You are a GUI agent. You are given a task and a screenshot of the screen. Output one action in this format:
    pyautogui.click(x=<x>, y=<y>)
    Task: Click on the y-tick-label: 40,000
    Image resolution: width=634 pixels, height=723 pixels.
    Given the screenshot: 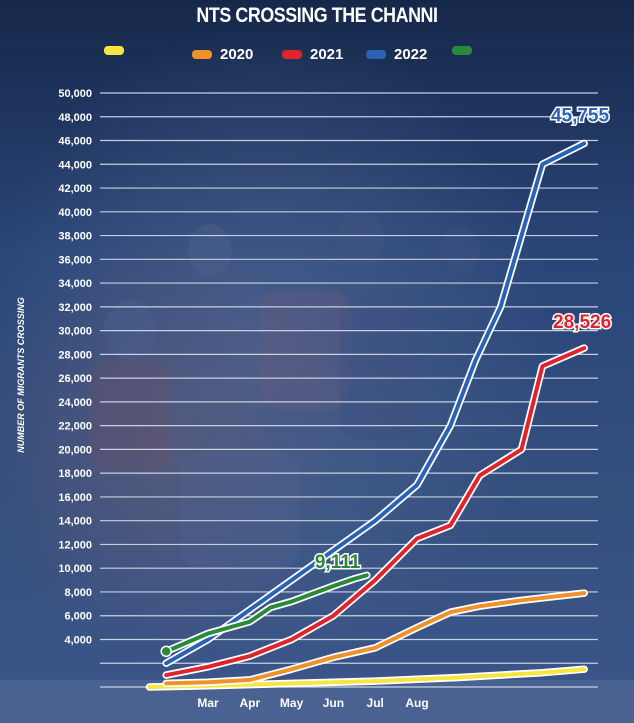 What is the action you would take?
    pyautogui.click(x=75, y=213)
    